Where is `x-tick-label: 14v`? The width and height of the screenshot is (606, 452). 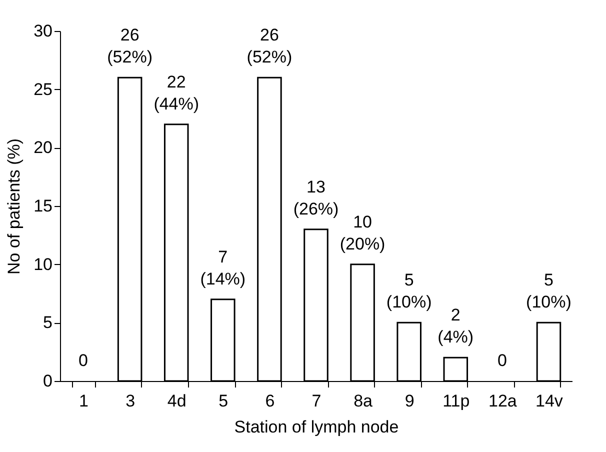 x-tick-label: 14v is located at coordinates (550, 401).